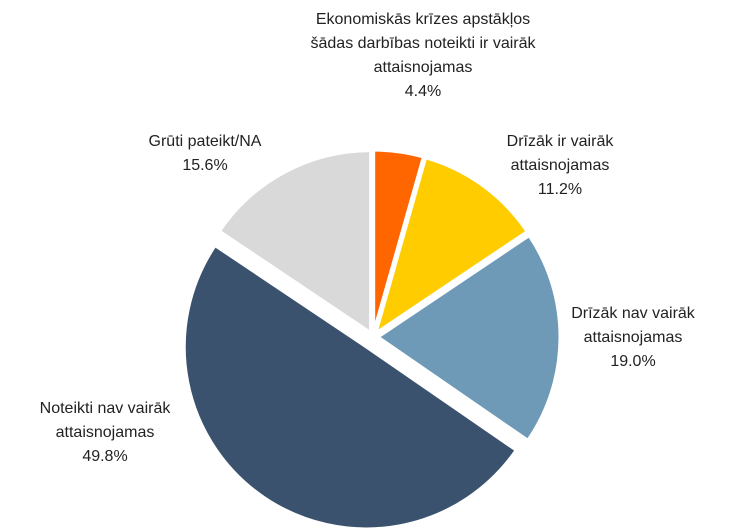 This screenshot has height=529, width=749. What do you see at coordinates (105, 420) in the screenshot?
I see `category-label: Noteikti nav vairāk attaisnojamas` at bounding box center [105, 420].